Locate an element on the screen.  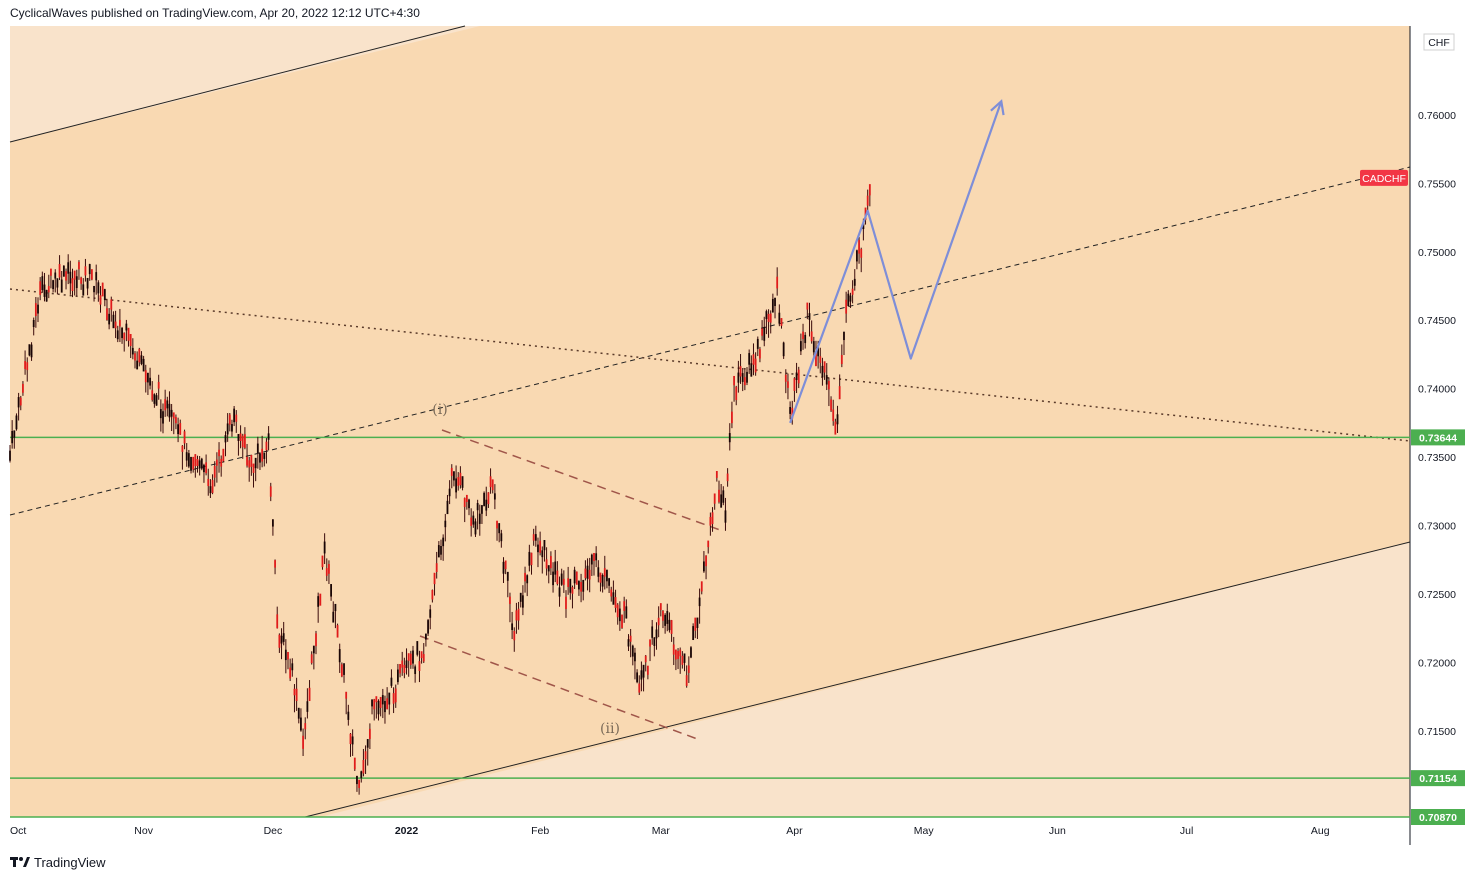
currency-box is located at coordinates (1439, 42).